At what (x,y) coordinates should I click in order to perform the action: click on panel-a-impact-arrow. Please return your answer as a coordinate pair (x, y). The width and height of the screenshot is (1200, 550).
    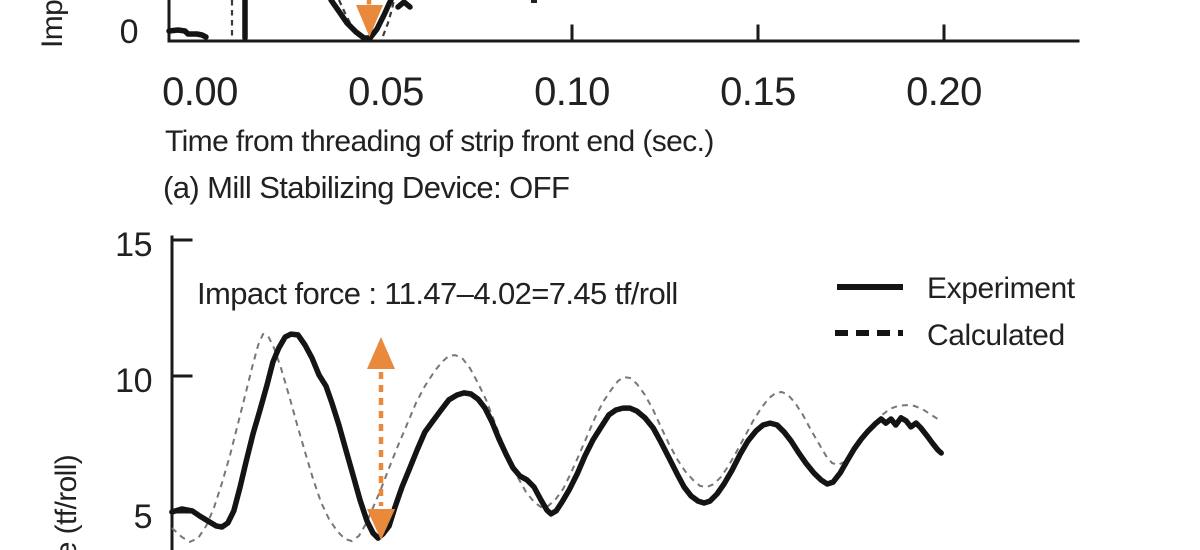
    Looking at the image, I should click on (369, 18).